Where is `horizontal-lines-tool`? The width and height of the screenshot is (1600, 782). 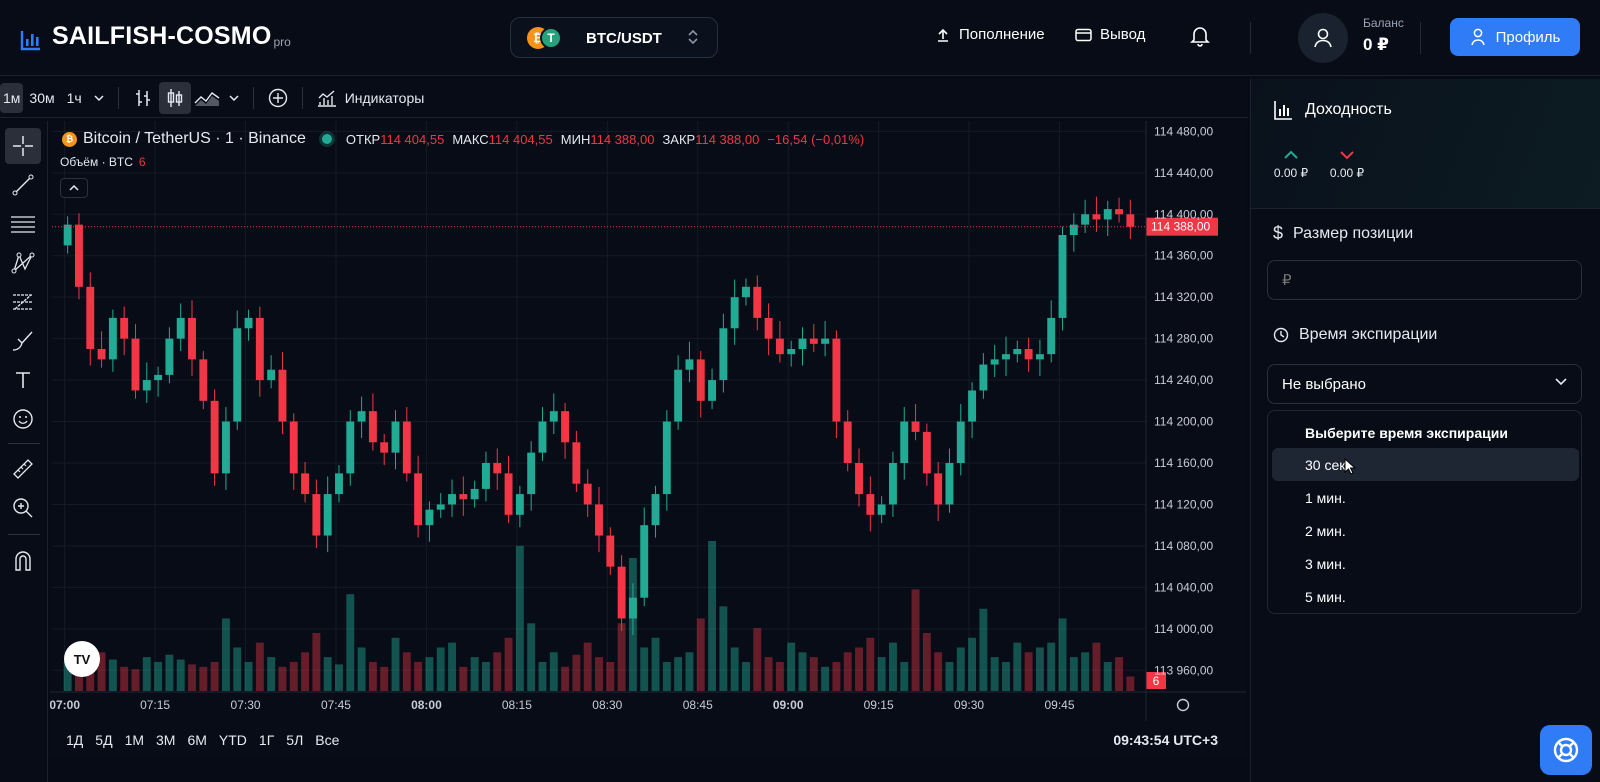
horizontal-lines-tool is located at coordinates (23, 224).